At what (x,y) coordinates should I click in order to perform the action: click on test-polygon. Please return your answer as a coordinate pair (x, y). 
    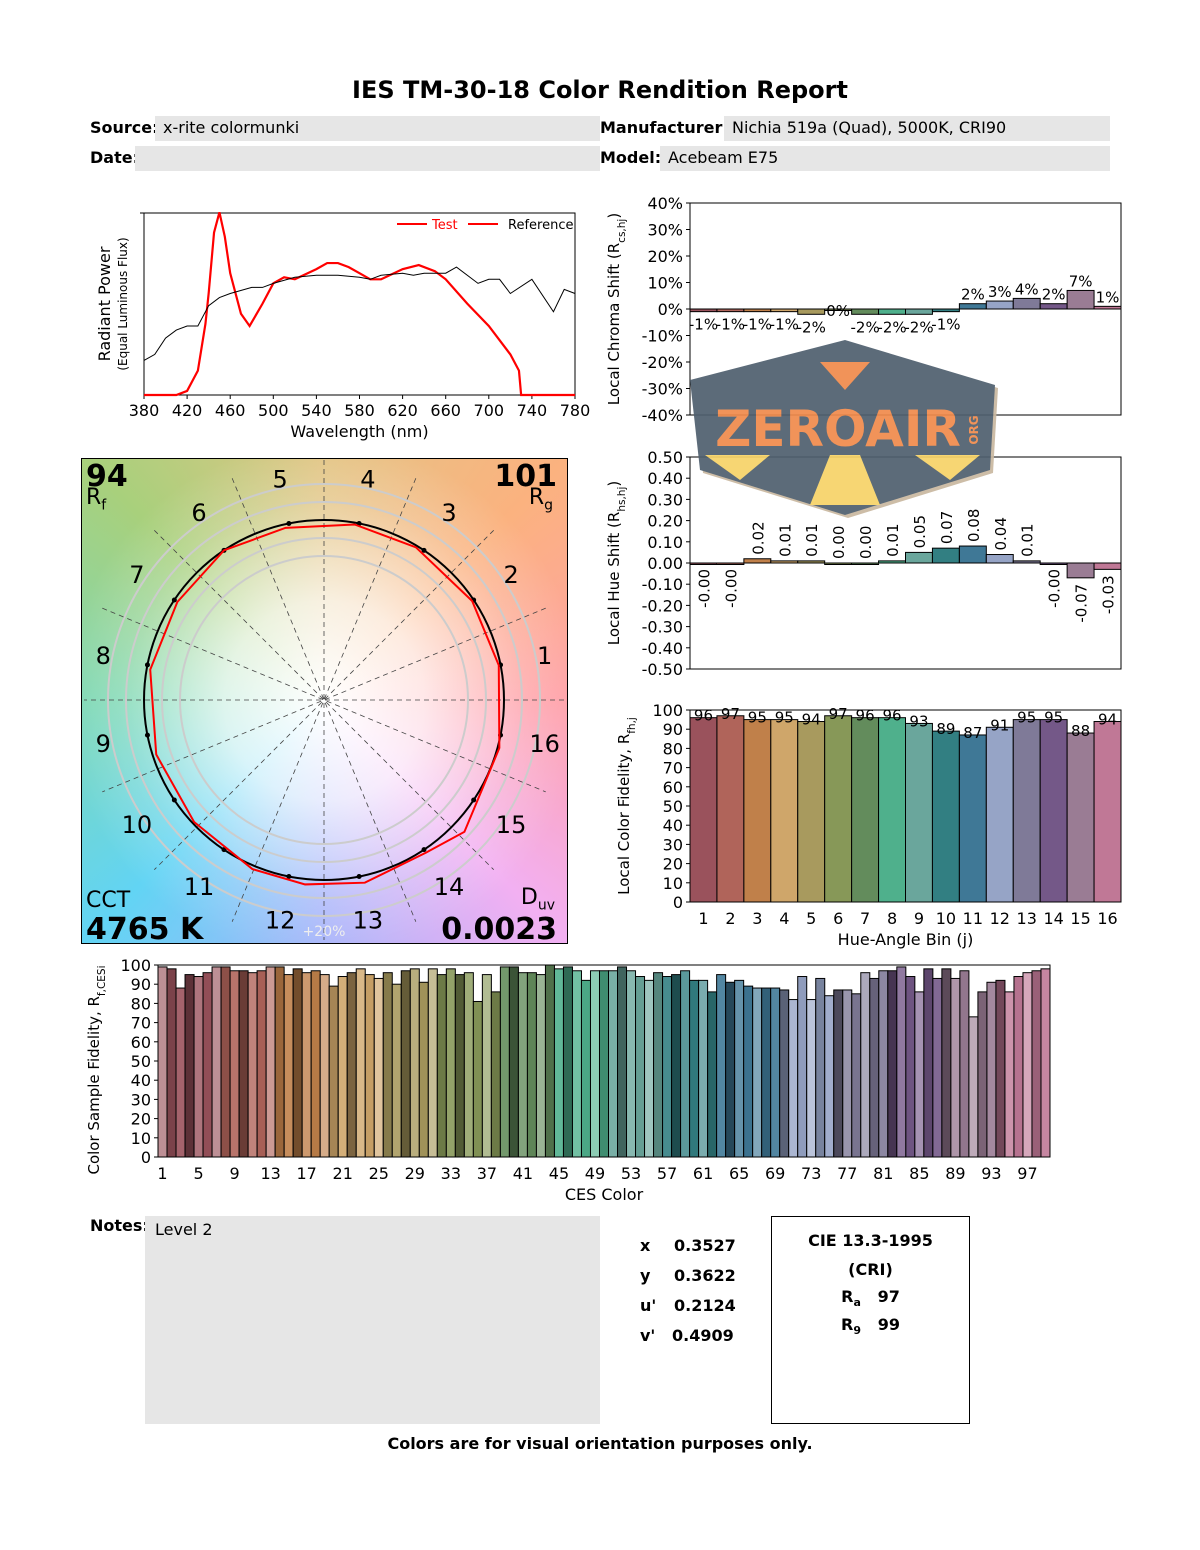
    Looking at the image, I should click on (325, 704).